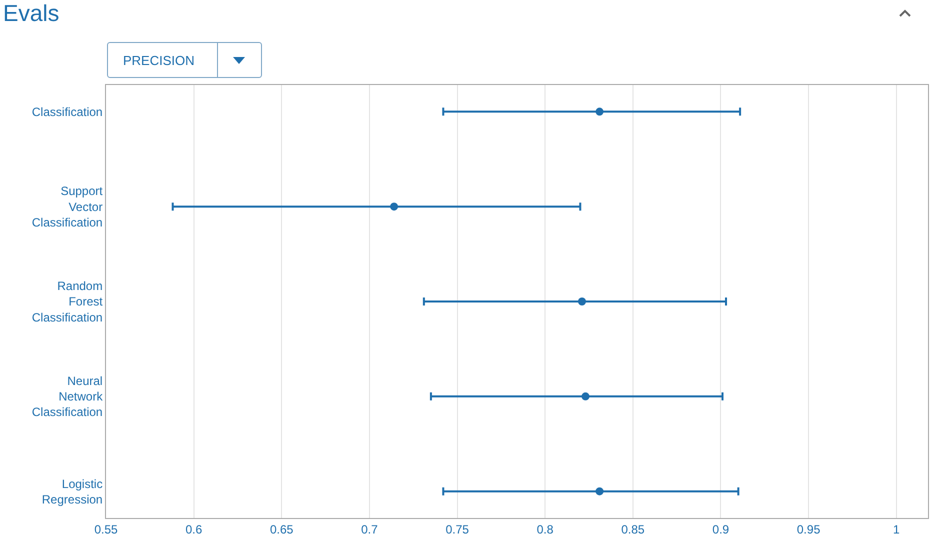 This screenshot has width=938, height=552. Describe the element at coordinates (72, 491) in the screenshot. I see `y-tick-label: Logistic Regression` at that location.